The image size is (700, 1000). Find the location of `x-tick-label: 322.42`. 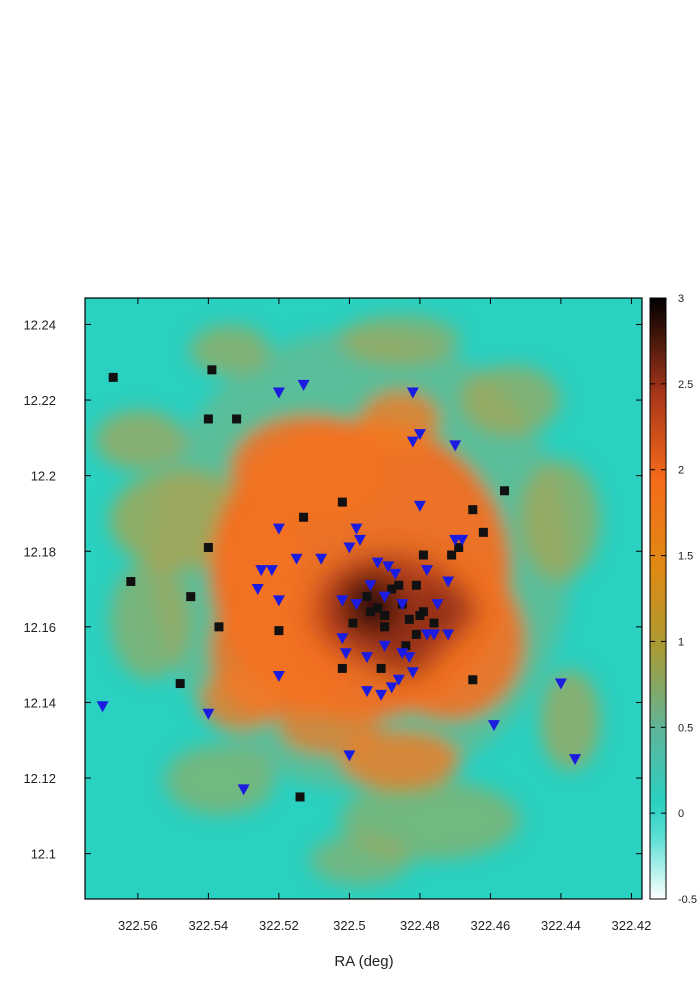

x-tick-label: 322.42 is located at coordinates (632, 925).